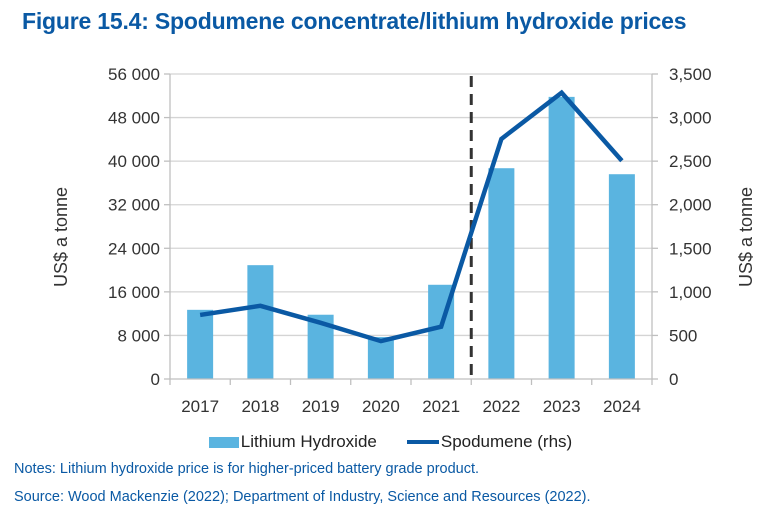 The width and height of the screenshot is (781, 525). Describe the element at coordinates (690, 205) in the screenshot. I see `y-tick-label-right: 2,000` at that location.